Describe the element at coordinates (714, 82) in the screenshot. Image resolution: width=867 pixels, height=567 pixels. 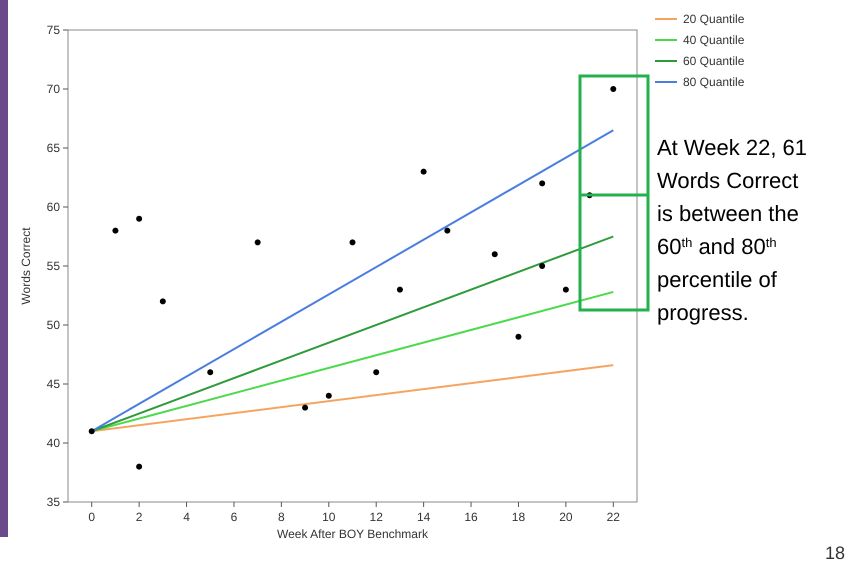
I see `legend-label: 80 Quantile` at that location.